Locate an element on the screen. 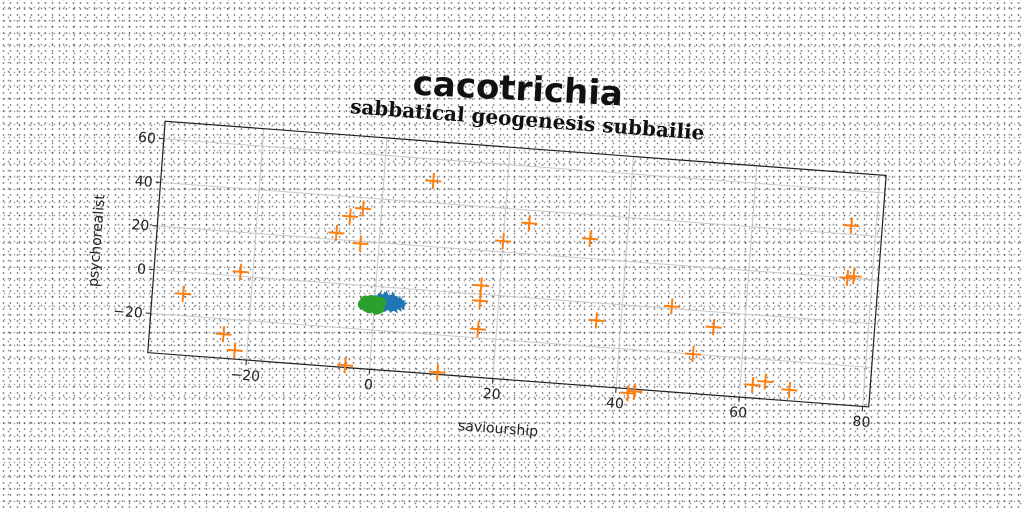 This screenshot has height=512, width=1024. y-tick-label: 0 is located at coordinates (141, 269).